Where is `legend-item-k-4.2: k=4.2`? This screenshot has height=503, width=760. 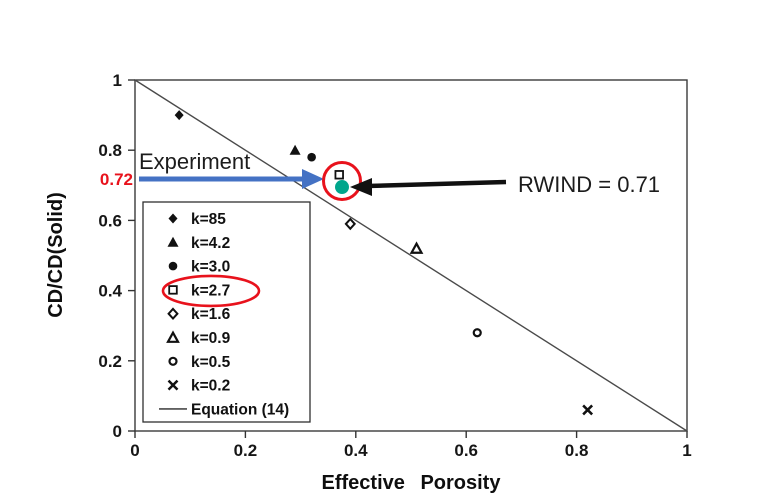
legend-item-k-4.2: k=4.2 is located at coordinates (198, 243).